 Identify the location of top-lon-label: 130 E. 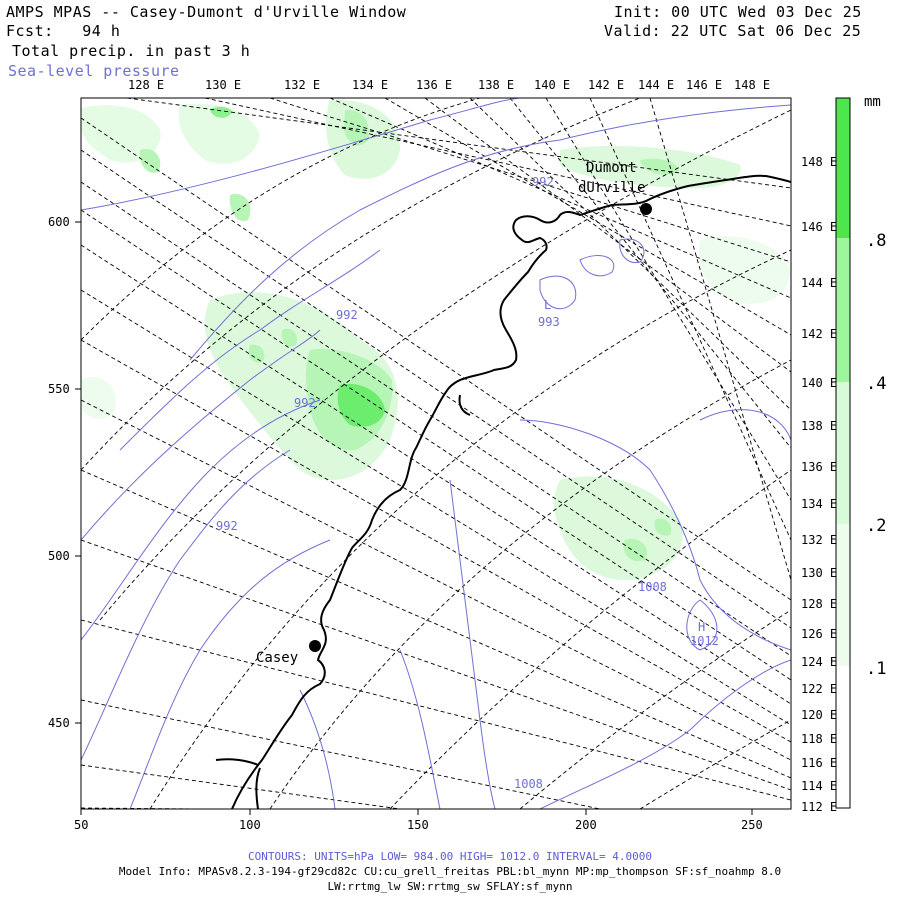
(223, 85).